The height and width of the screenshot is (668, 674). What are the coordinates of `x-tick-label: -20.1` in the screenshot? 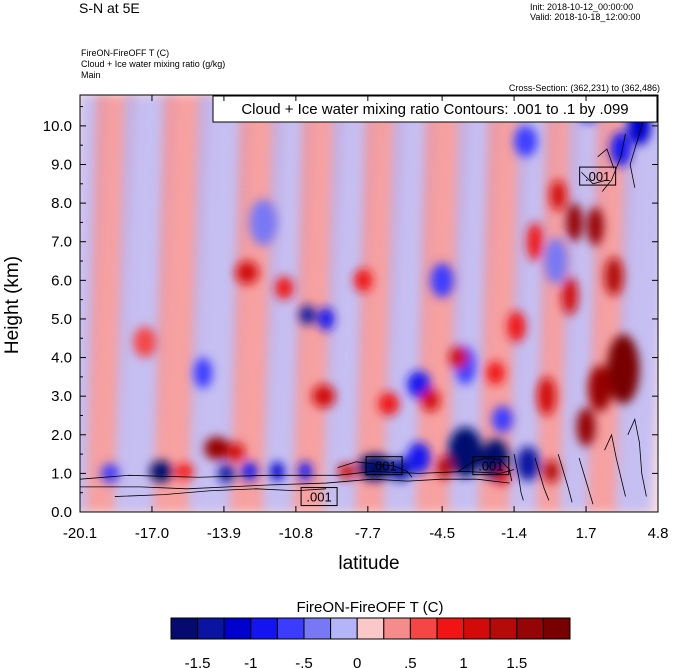 It's located at (80, 533).